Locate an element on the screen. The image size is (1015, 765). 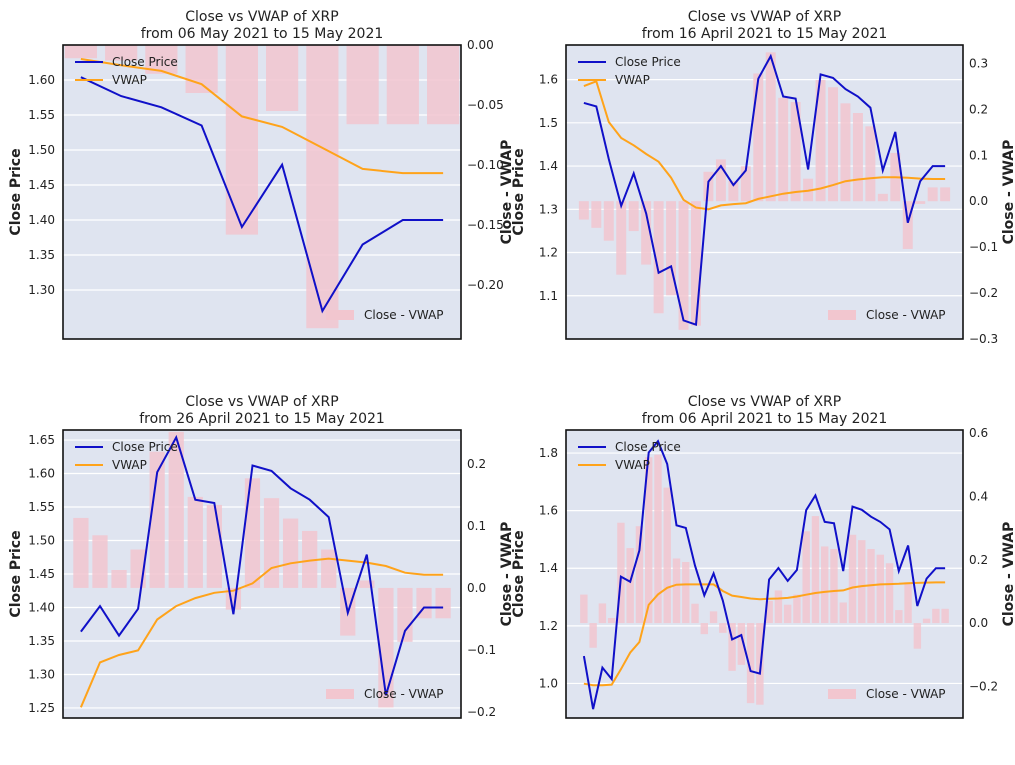
right-tick-label: −0.3 is located at coordinates (983, 339).